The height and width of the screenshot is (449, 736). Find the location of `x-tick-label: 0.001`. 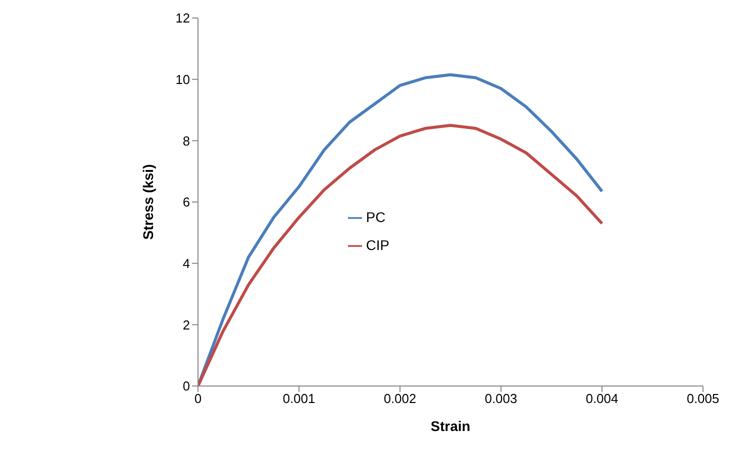

x-tick-label: 0.001 is located at coordinates (299, 398).